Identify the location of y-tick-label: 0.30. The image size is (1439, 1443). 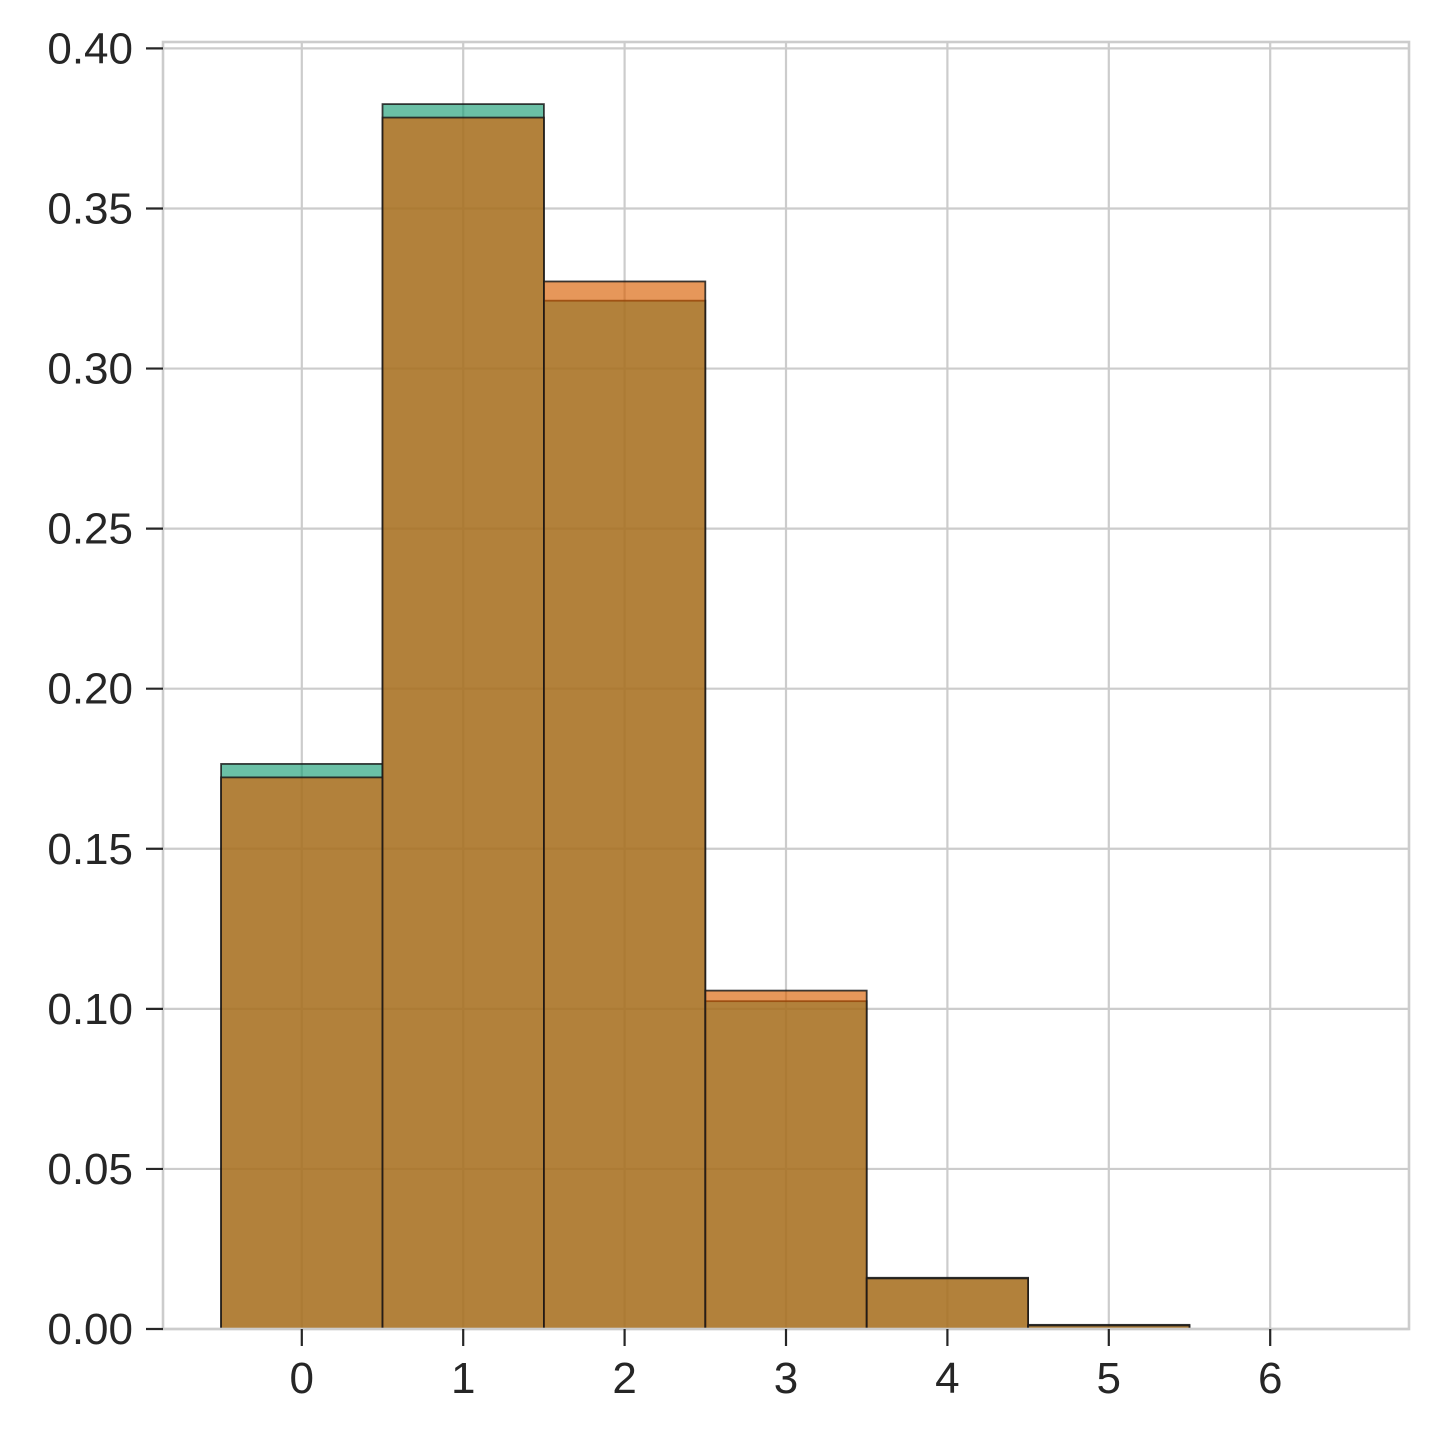
(90, 369).